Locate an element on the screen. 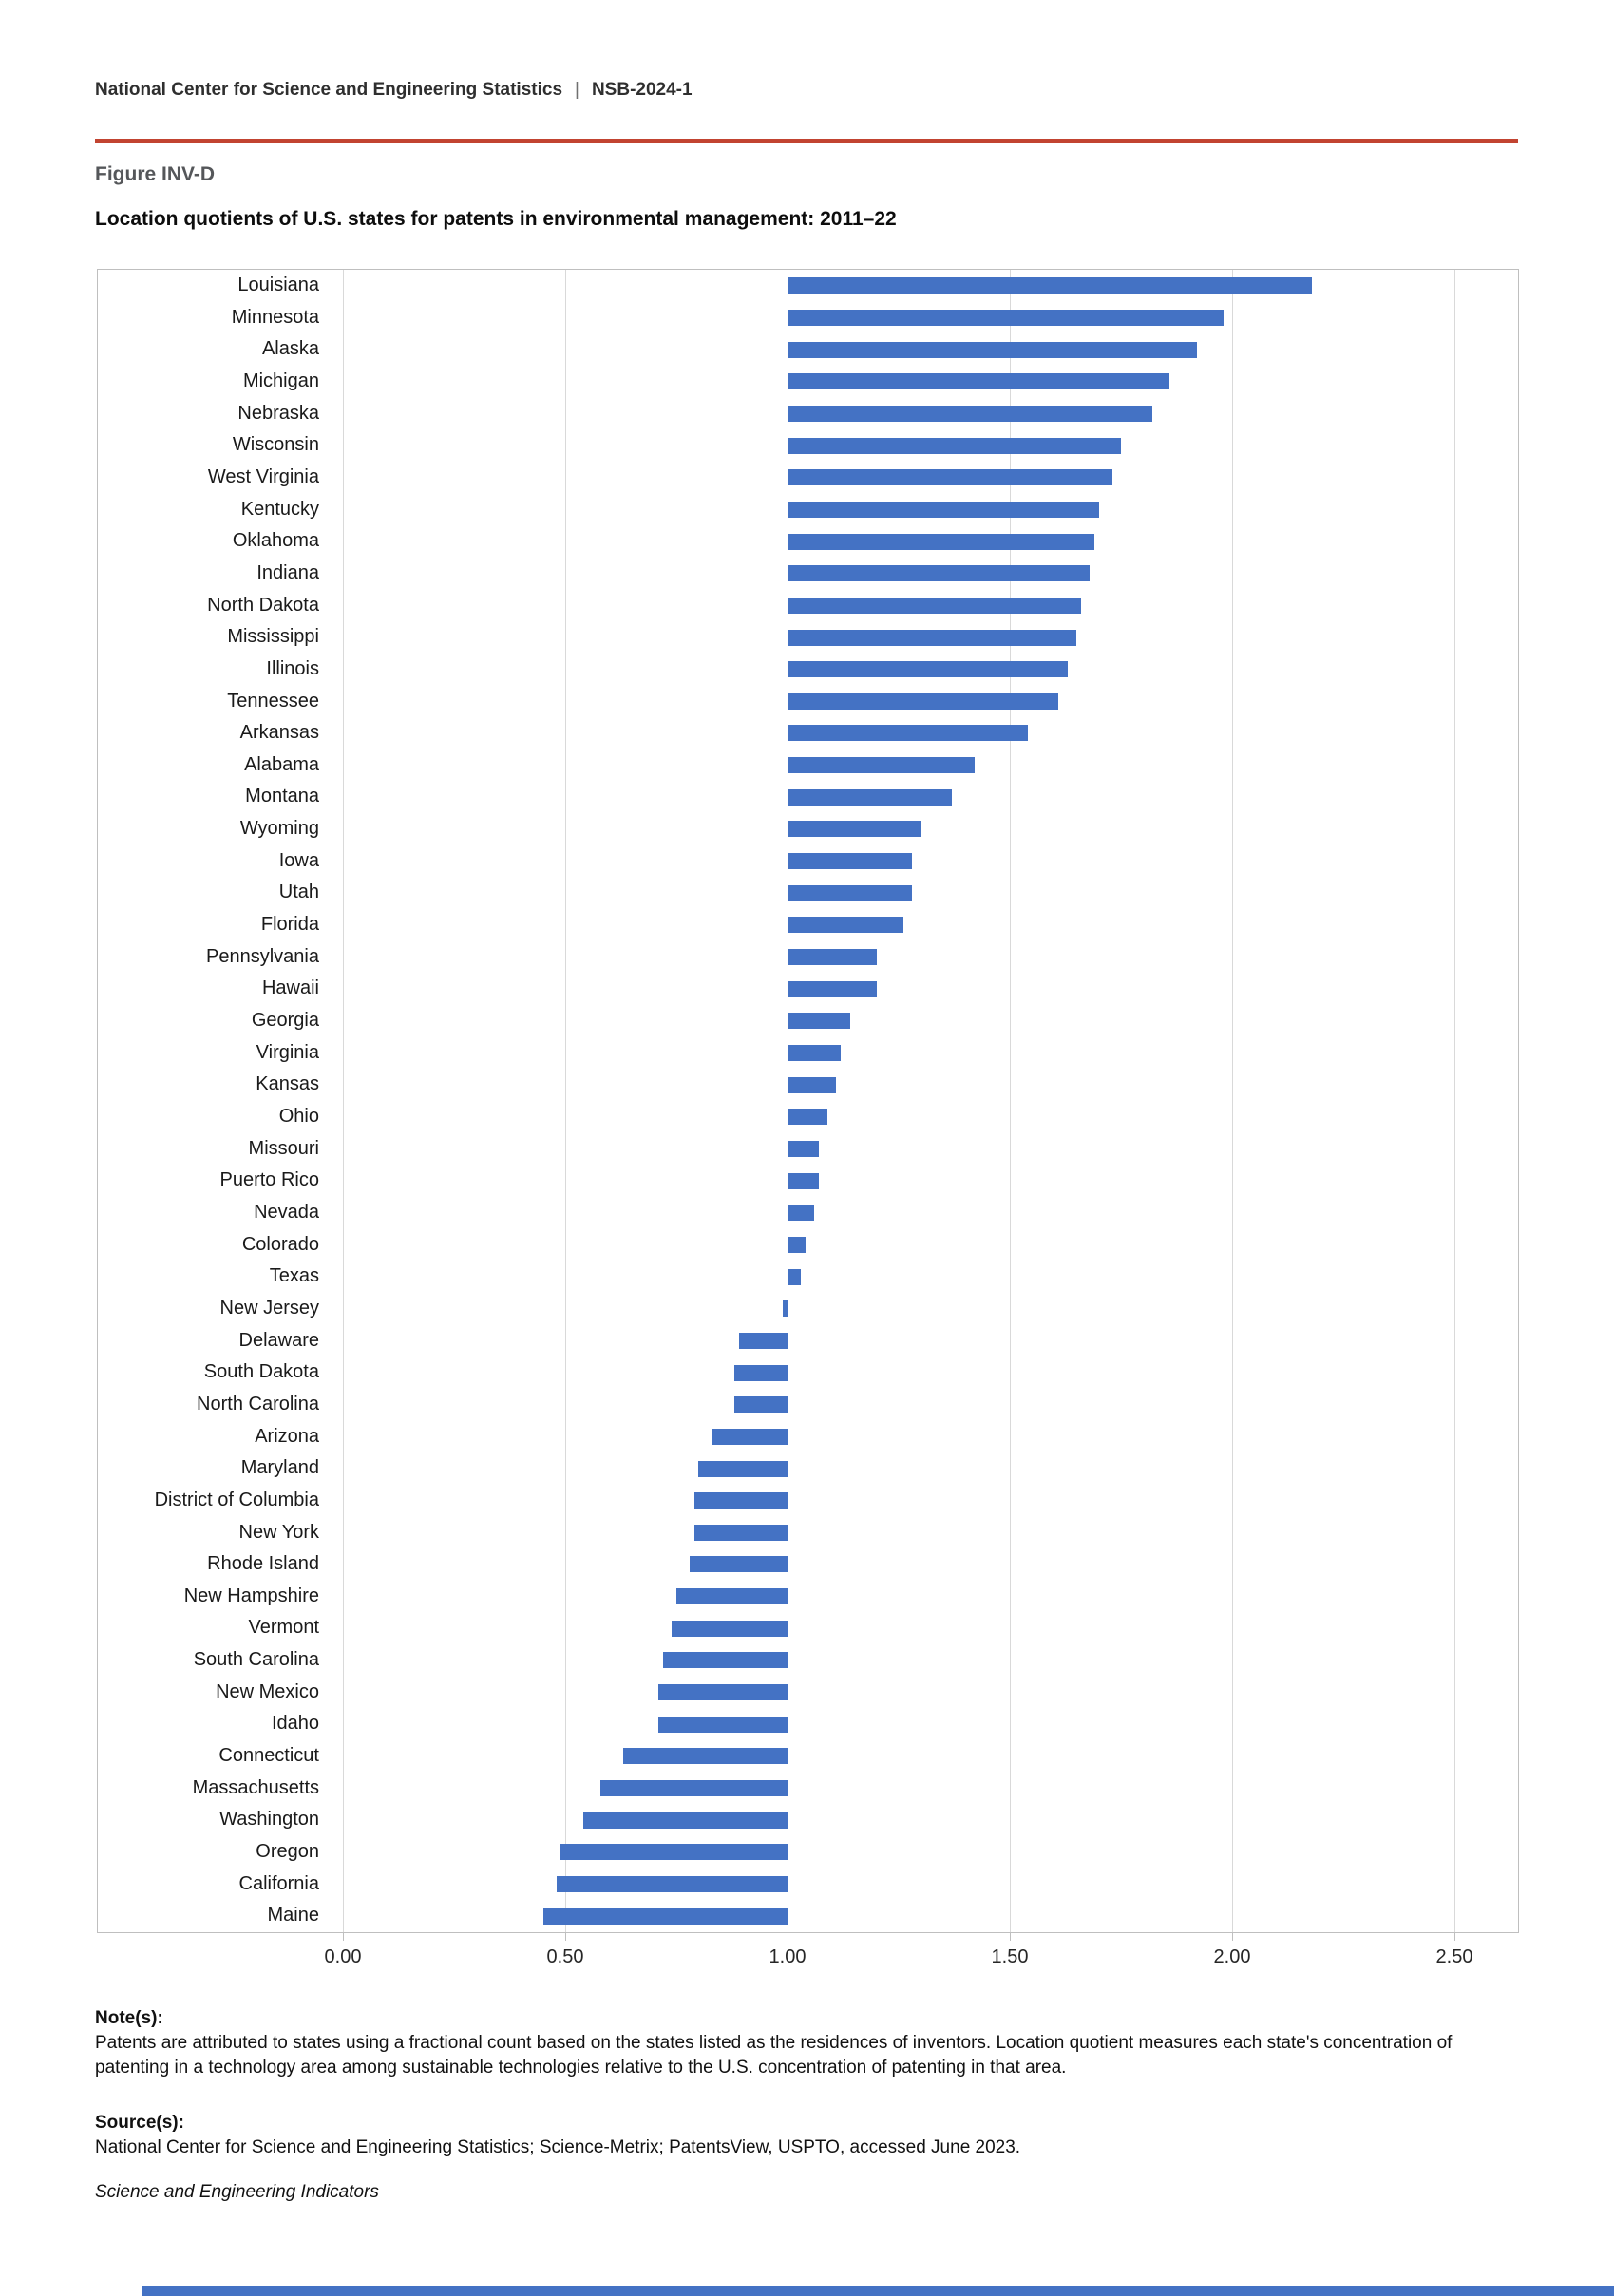  x-tick-label: 2.00 is located at coordinates (1232, 1957).